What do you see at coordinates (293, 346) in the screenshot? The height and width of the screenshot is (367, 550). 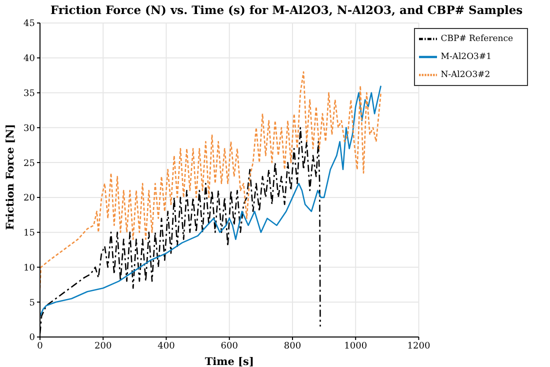 I see `x-tick-label: 800` at bounding box center [293, 346].